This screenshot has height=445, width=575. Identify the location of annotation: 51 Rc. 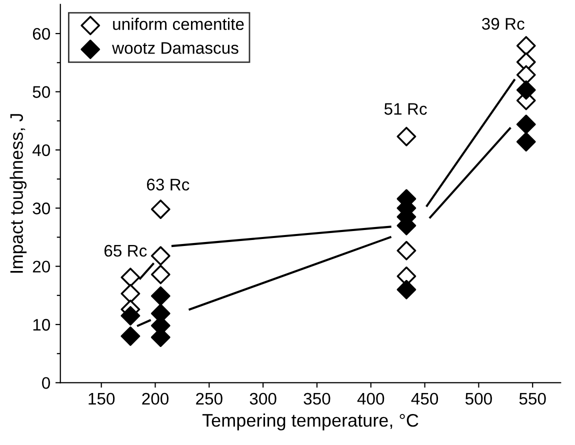
(405, 109).